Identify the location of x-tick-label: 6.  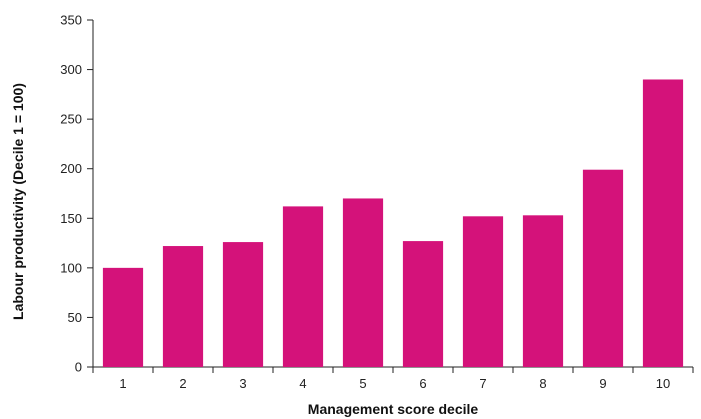
(422, 383).